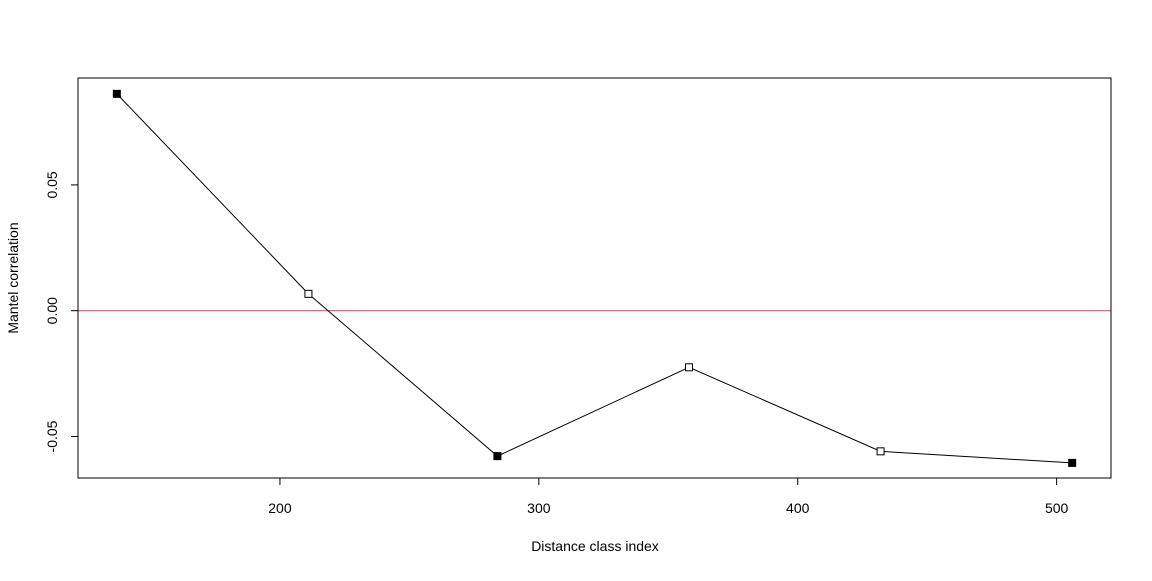 Image resolution: width=1152 pixels, height=581 pixels. Describe the element at coordinates (1057, 508) in the screenshot. I see `x-tick-label: 500` at that location.